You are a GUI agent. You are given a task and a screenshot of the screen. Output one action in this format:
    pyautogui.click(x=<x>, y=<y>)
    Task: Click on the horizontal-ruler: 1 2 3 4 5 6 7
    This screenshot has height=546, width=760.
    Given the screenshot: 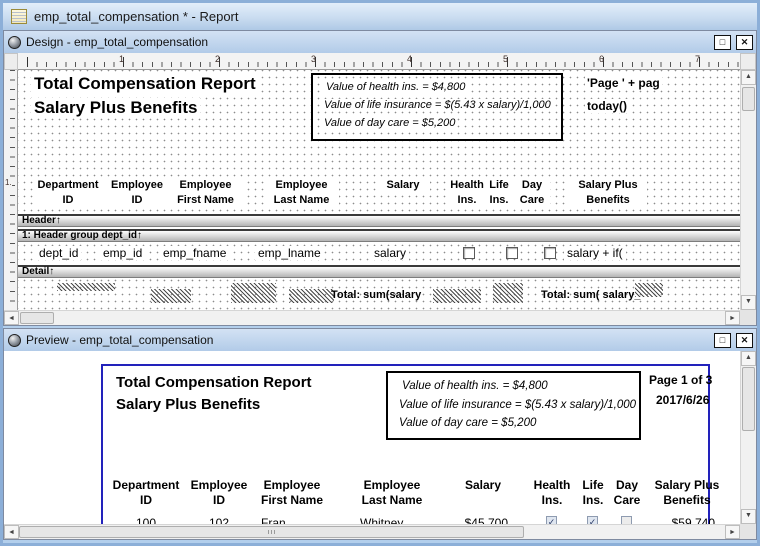 What is the action you would take?
    pyautogui.click(x=379, y=61)
    